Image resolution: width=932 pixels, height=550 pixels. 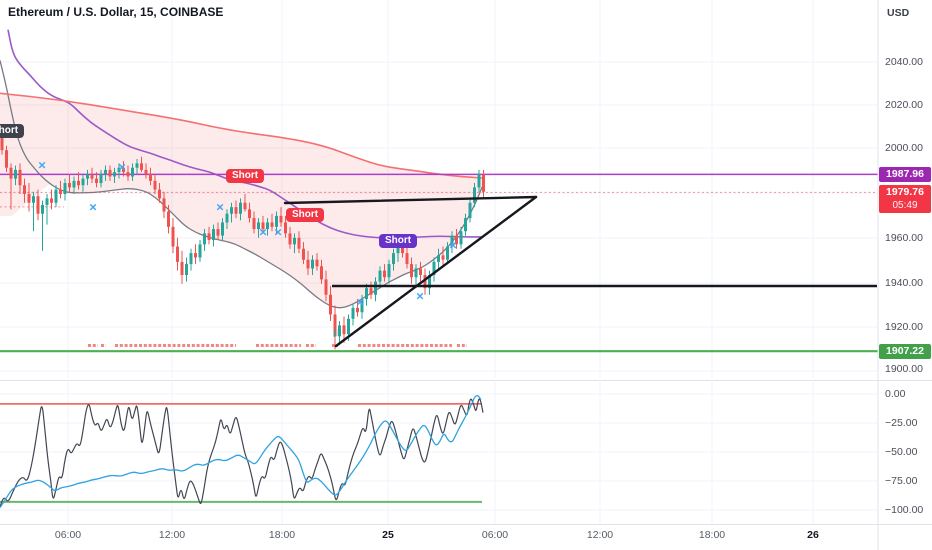 I want to click on price-tick-label: 2040.00, so click(x=904, y=62).